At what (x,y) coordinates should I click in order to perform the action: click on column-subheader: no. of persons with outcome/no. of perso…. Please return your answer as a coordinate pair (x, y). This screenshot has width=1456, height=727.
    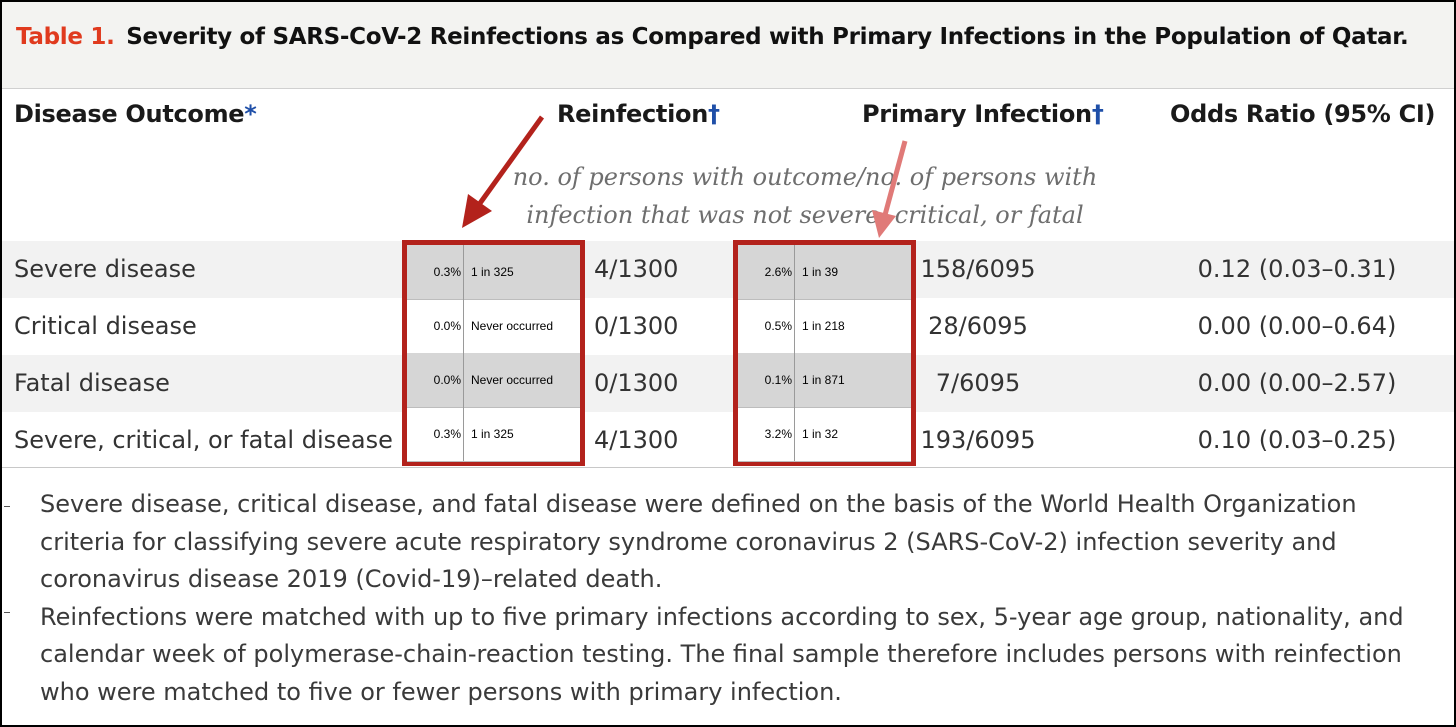
    Looking at the image, I should click on (805, 196).